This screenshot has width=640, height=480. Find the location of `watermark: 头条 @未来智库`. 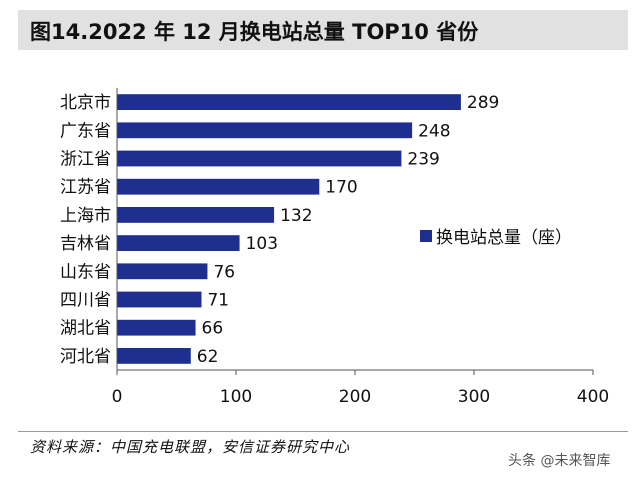

watermark: 头条 @未来智库 is located at coordinates (559, 461).